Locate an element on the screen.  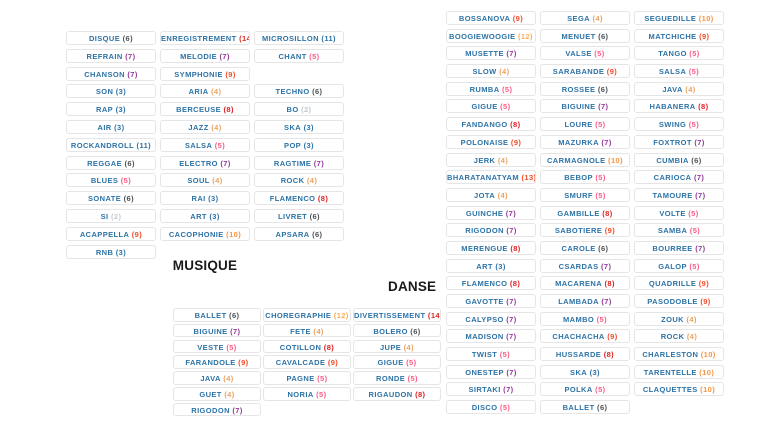
word-chip: MERENGUE (8) is located at coordinates (491, 247).